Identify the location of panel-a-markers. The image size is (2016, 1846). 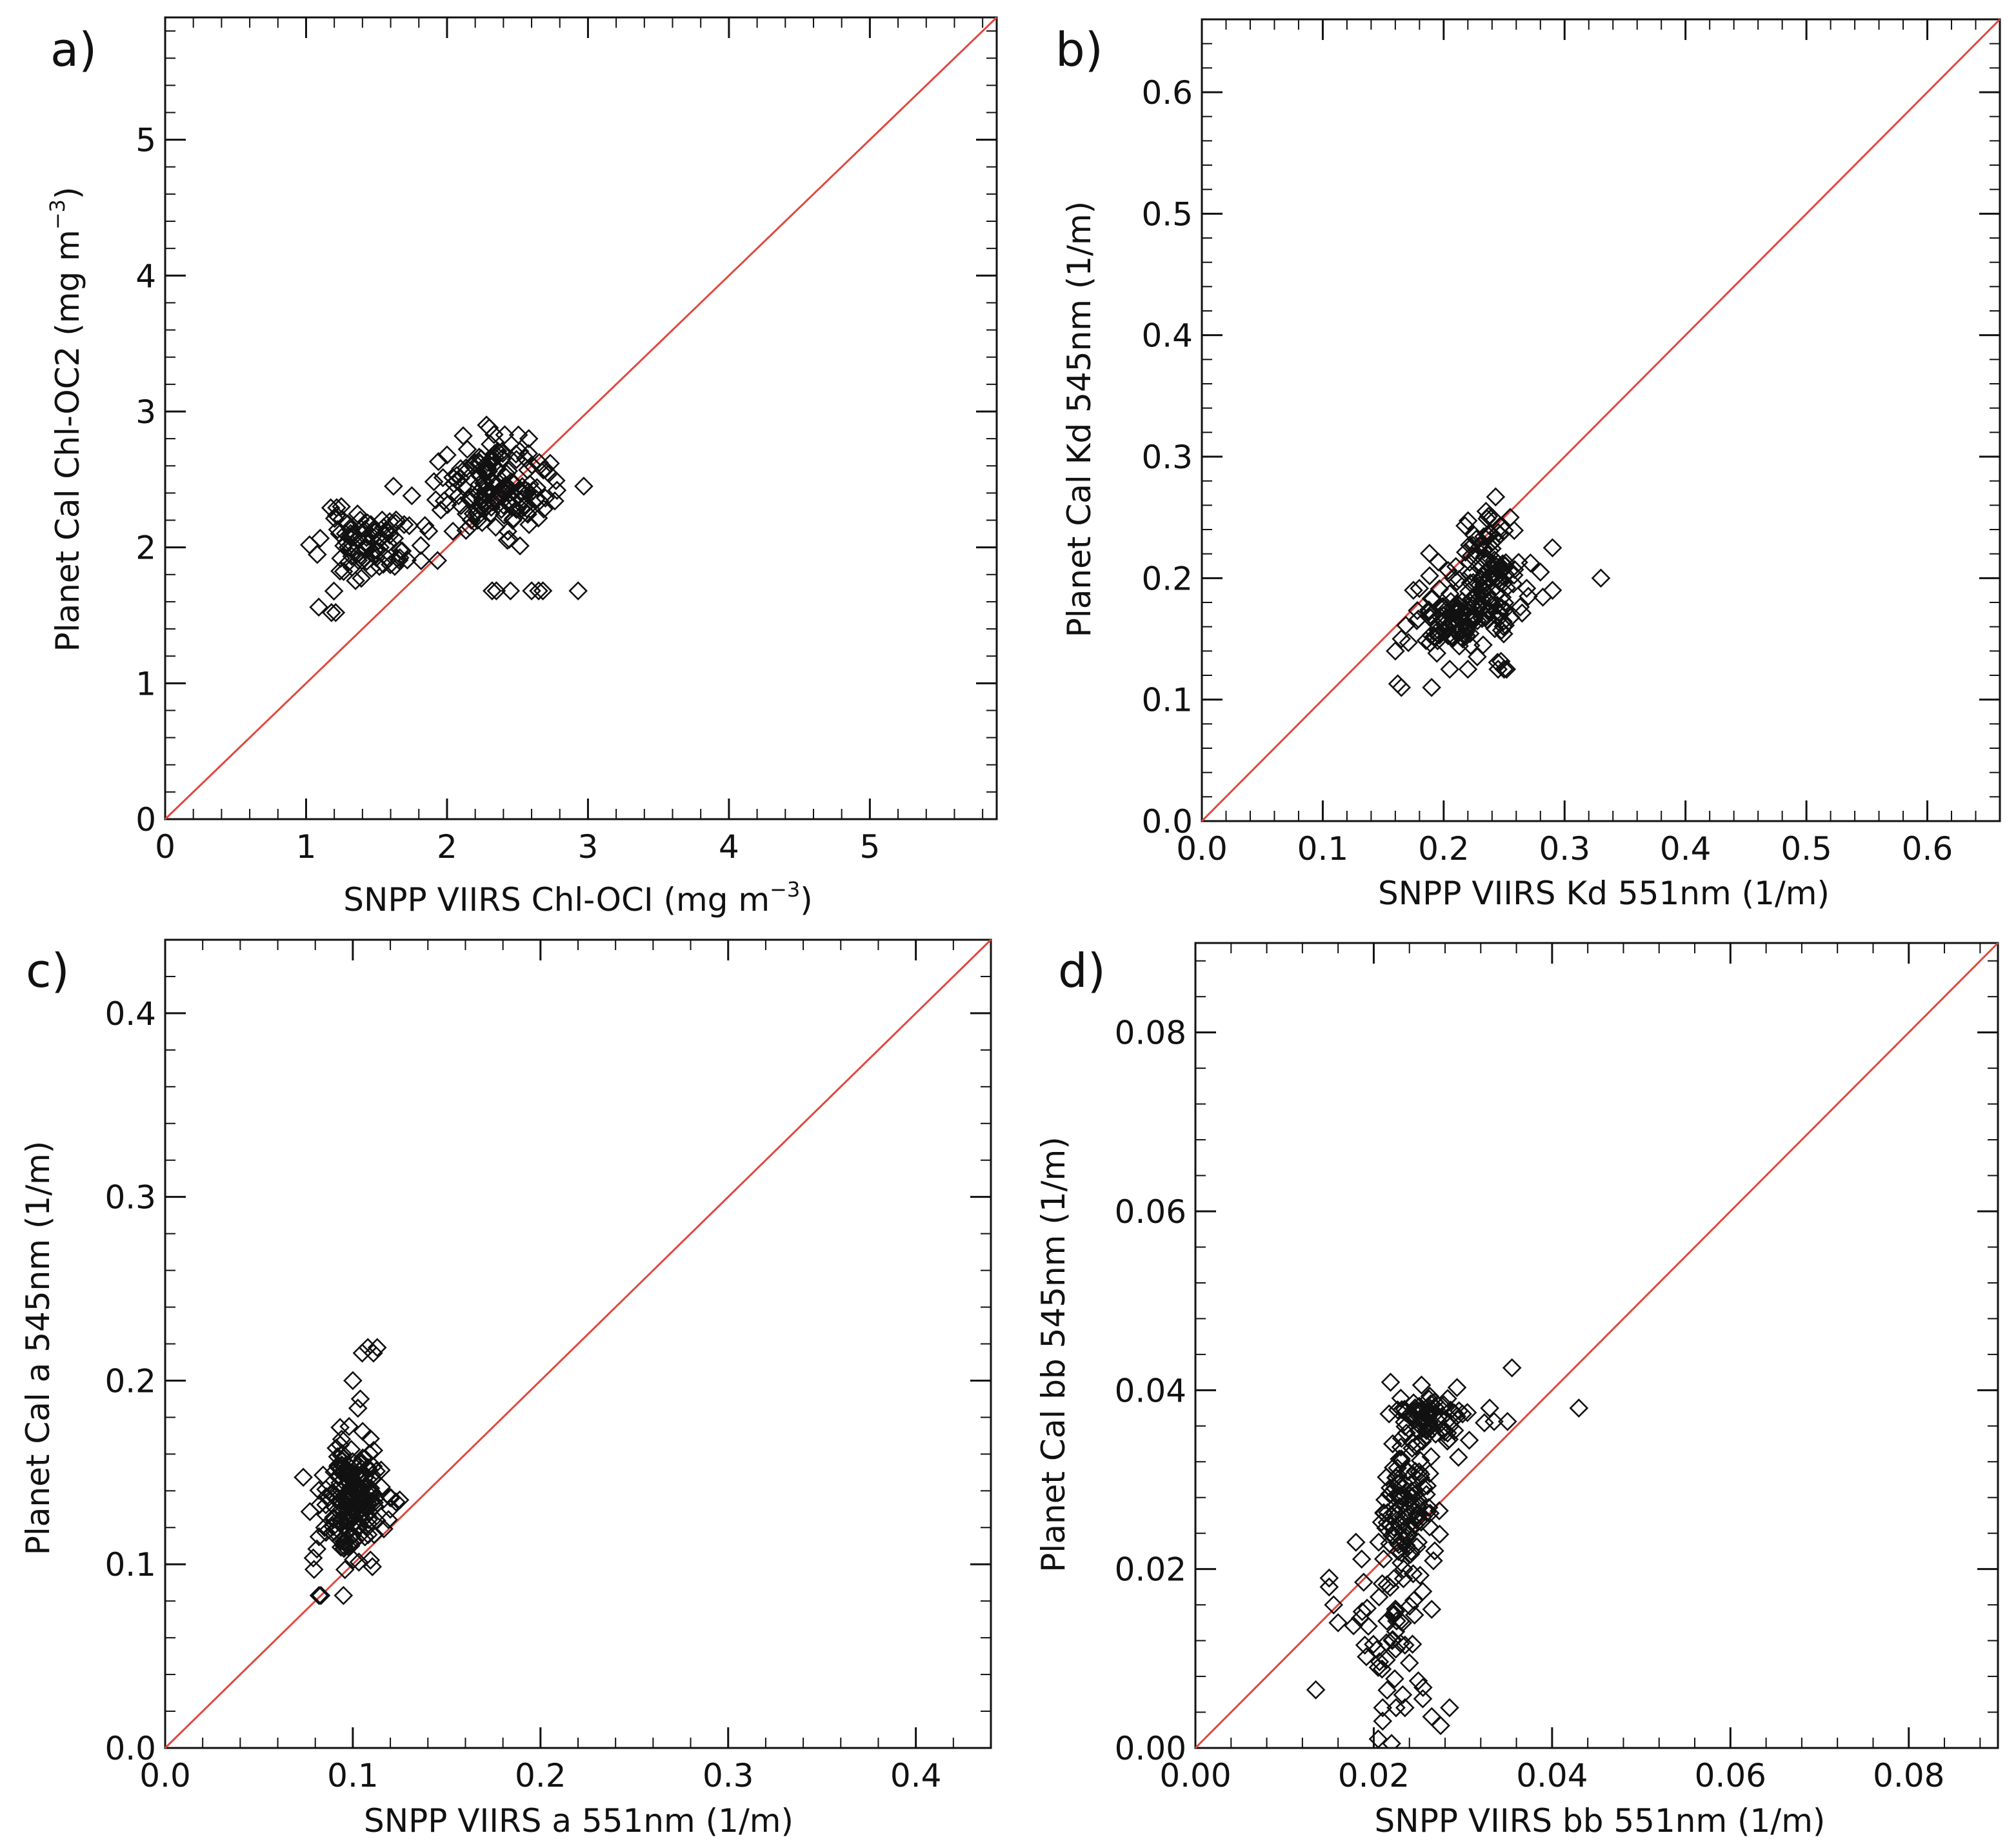
(446, 518).